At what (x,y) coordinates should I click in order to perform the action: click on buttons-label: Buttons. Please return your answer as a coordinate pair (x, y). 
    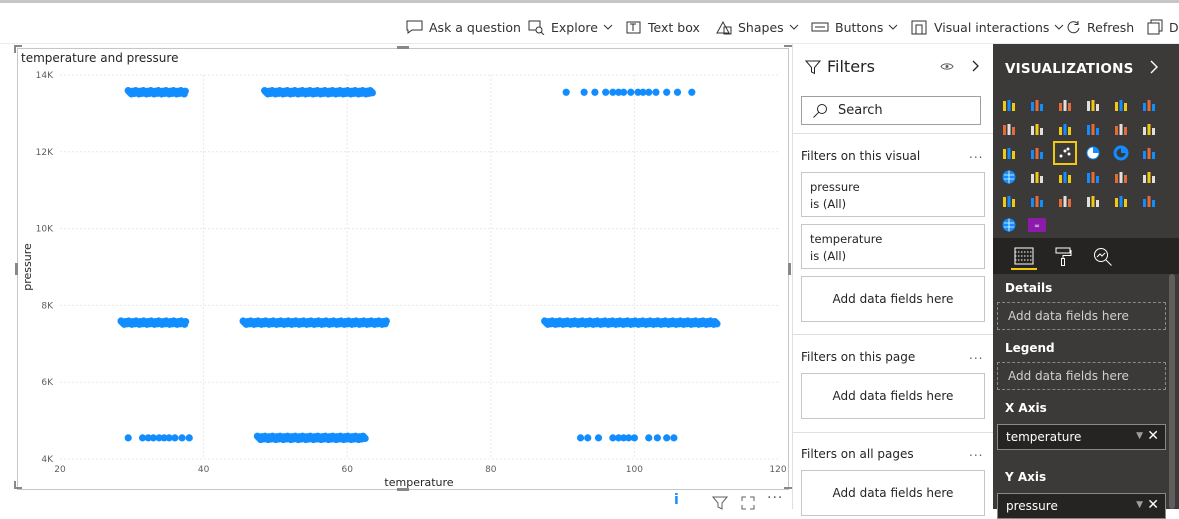
    Looking at the image, I should click on (859, 27).